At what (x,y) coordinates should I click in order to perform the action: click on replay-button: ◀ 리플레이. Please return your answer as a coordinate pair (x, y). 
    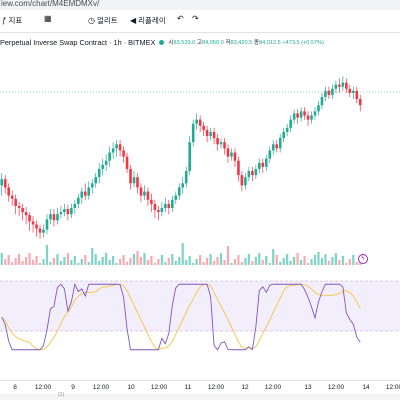
    Looking at the image, I should click on (148, 20).